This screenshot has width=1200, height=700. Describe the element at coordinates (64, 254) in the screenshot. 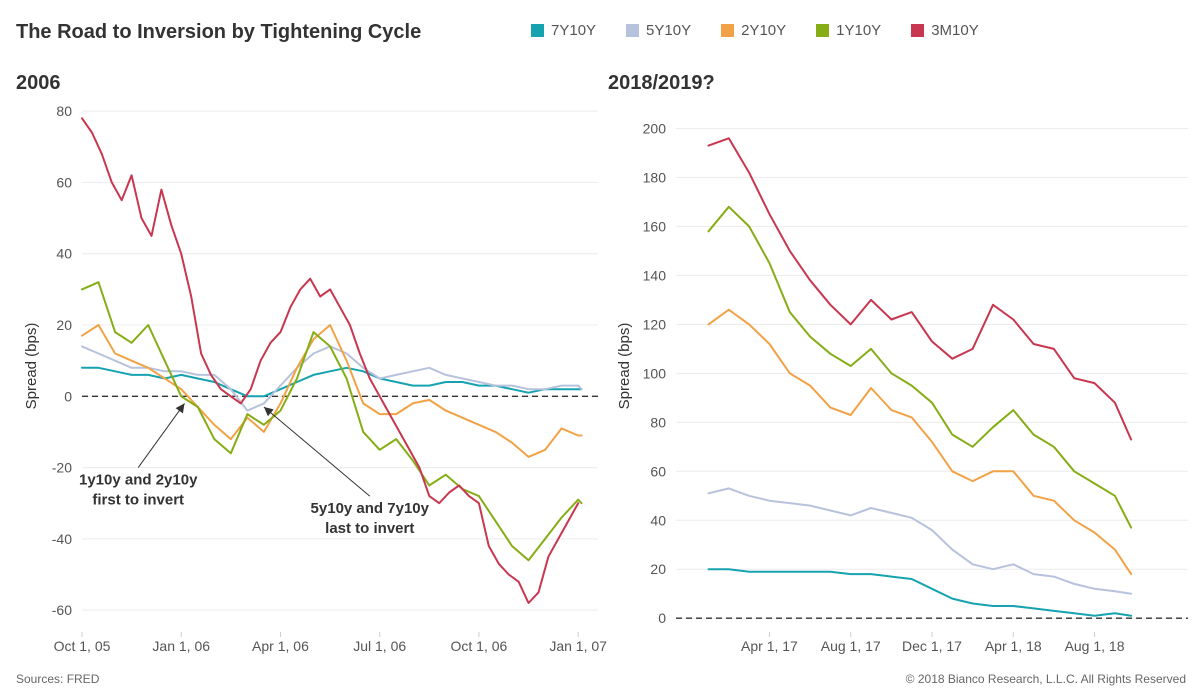

I see `left-y-tick-label: 40` at that location.